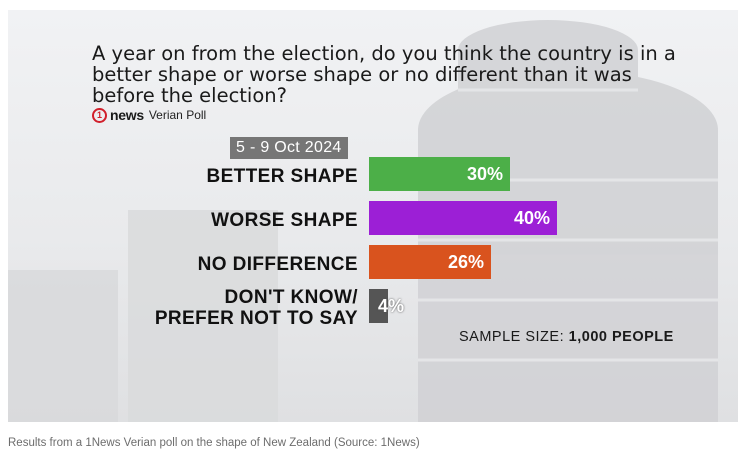 This screenshot has width=748, height=460. I want to click on brand-logo-news: news, so click(127, 115).